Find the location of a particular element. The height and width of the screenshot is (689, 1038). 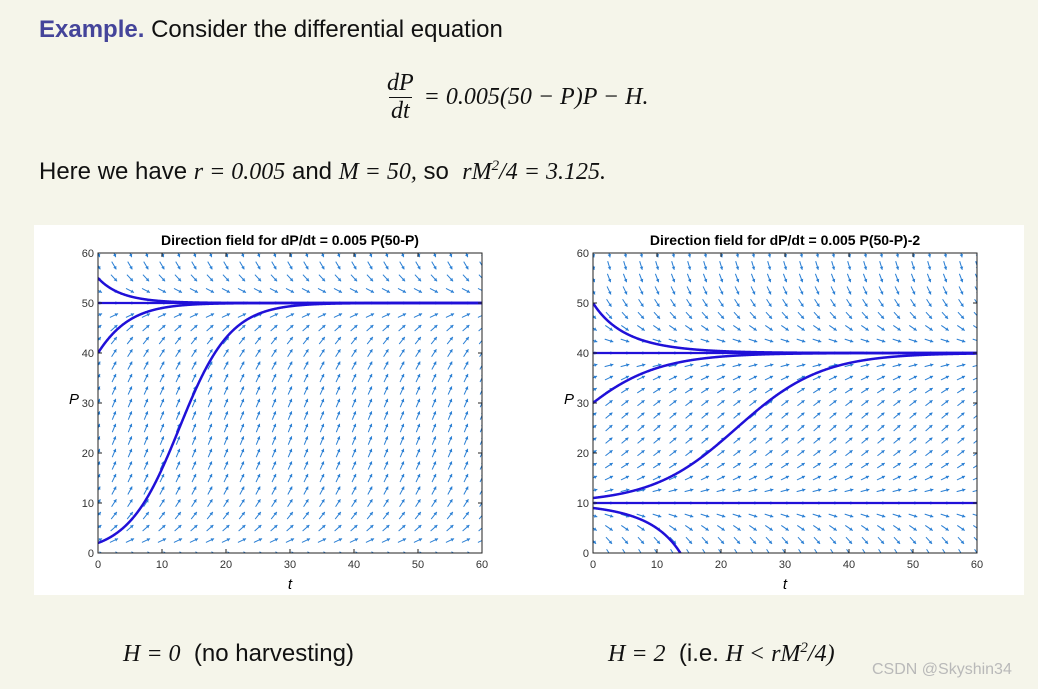

y-tick-label: 50 is located at coordinates (88, 304).